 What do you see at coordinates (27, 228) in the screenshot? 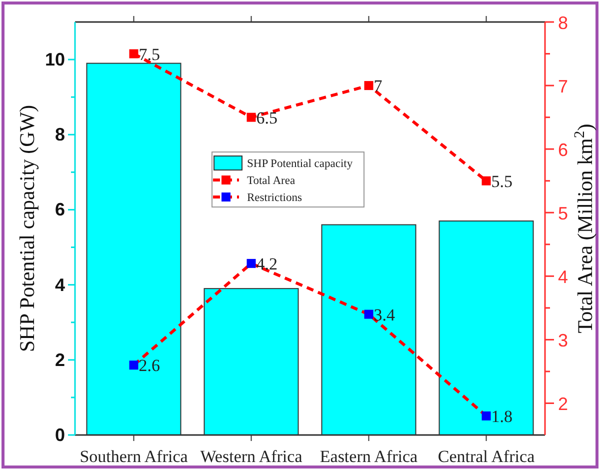
I see `y-axis-title: SHP Potential capacity (GW)` at bounding box center [27, 228].